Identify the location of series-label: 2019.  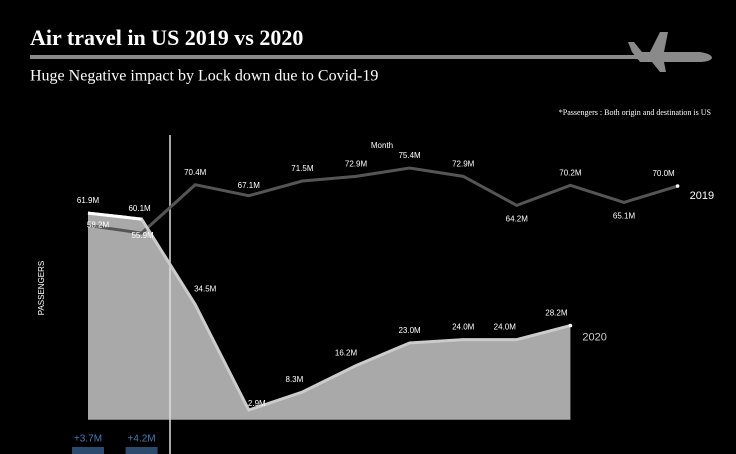
(702, 196).